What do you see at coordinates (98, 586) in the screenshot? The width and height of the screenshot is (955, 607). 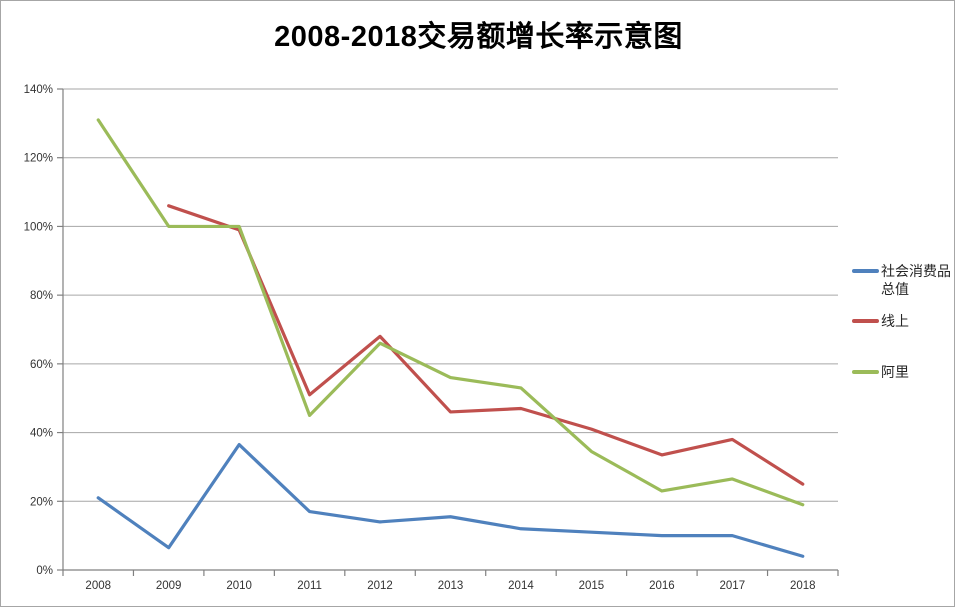 I see `x-axis-tick-label: 2008` at bounding box center [98, 586].